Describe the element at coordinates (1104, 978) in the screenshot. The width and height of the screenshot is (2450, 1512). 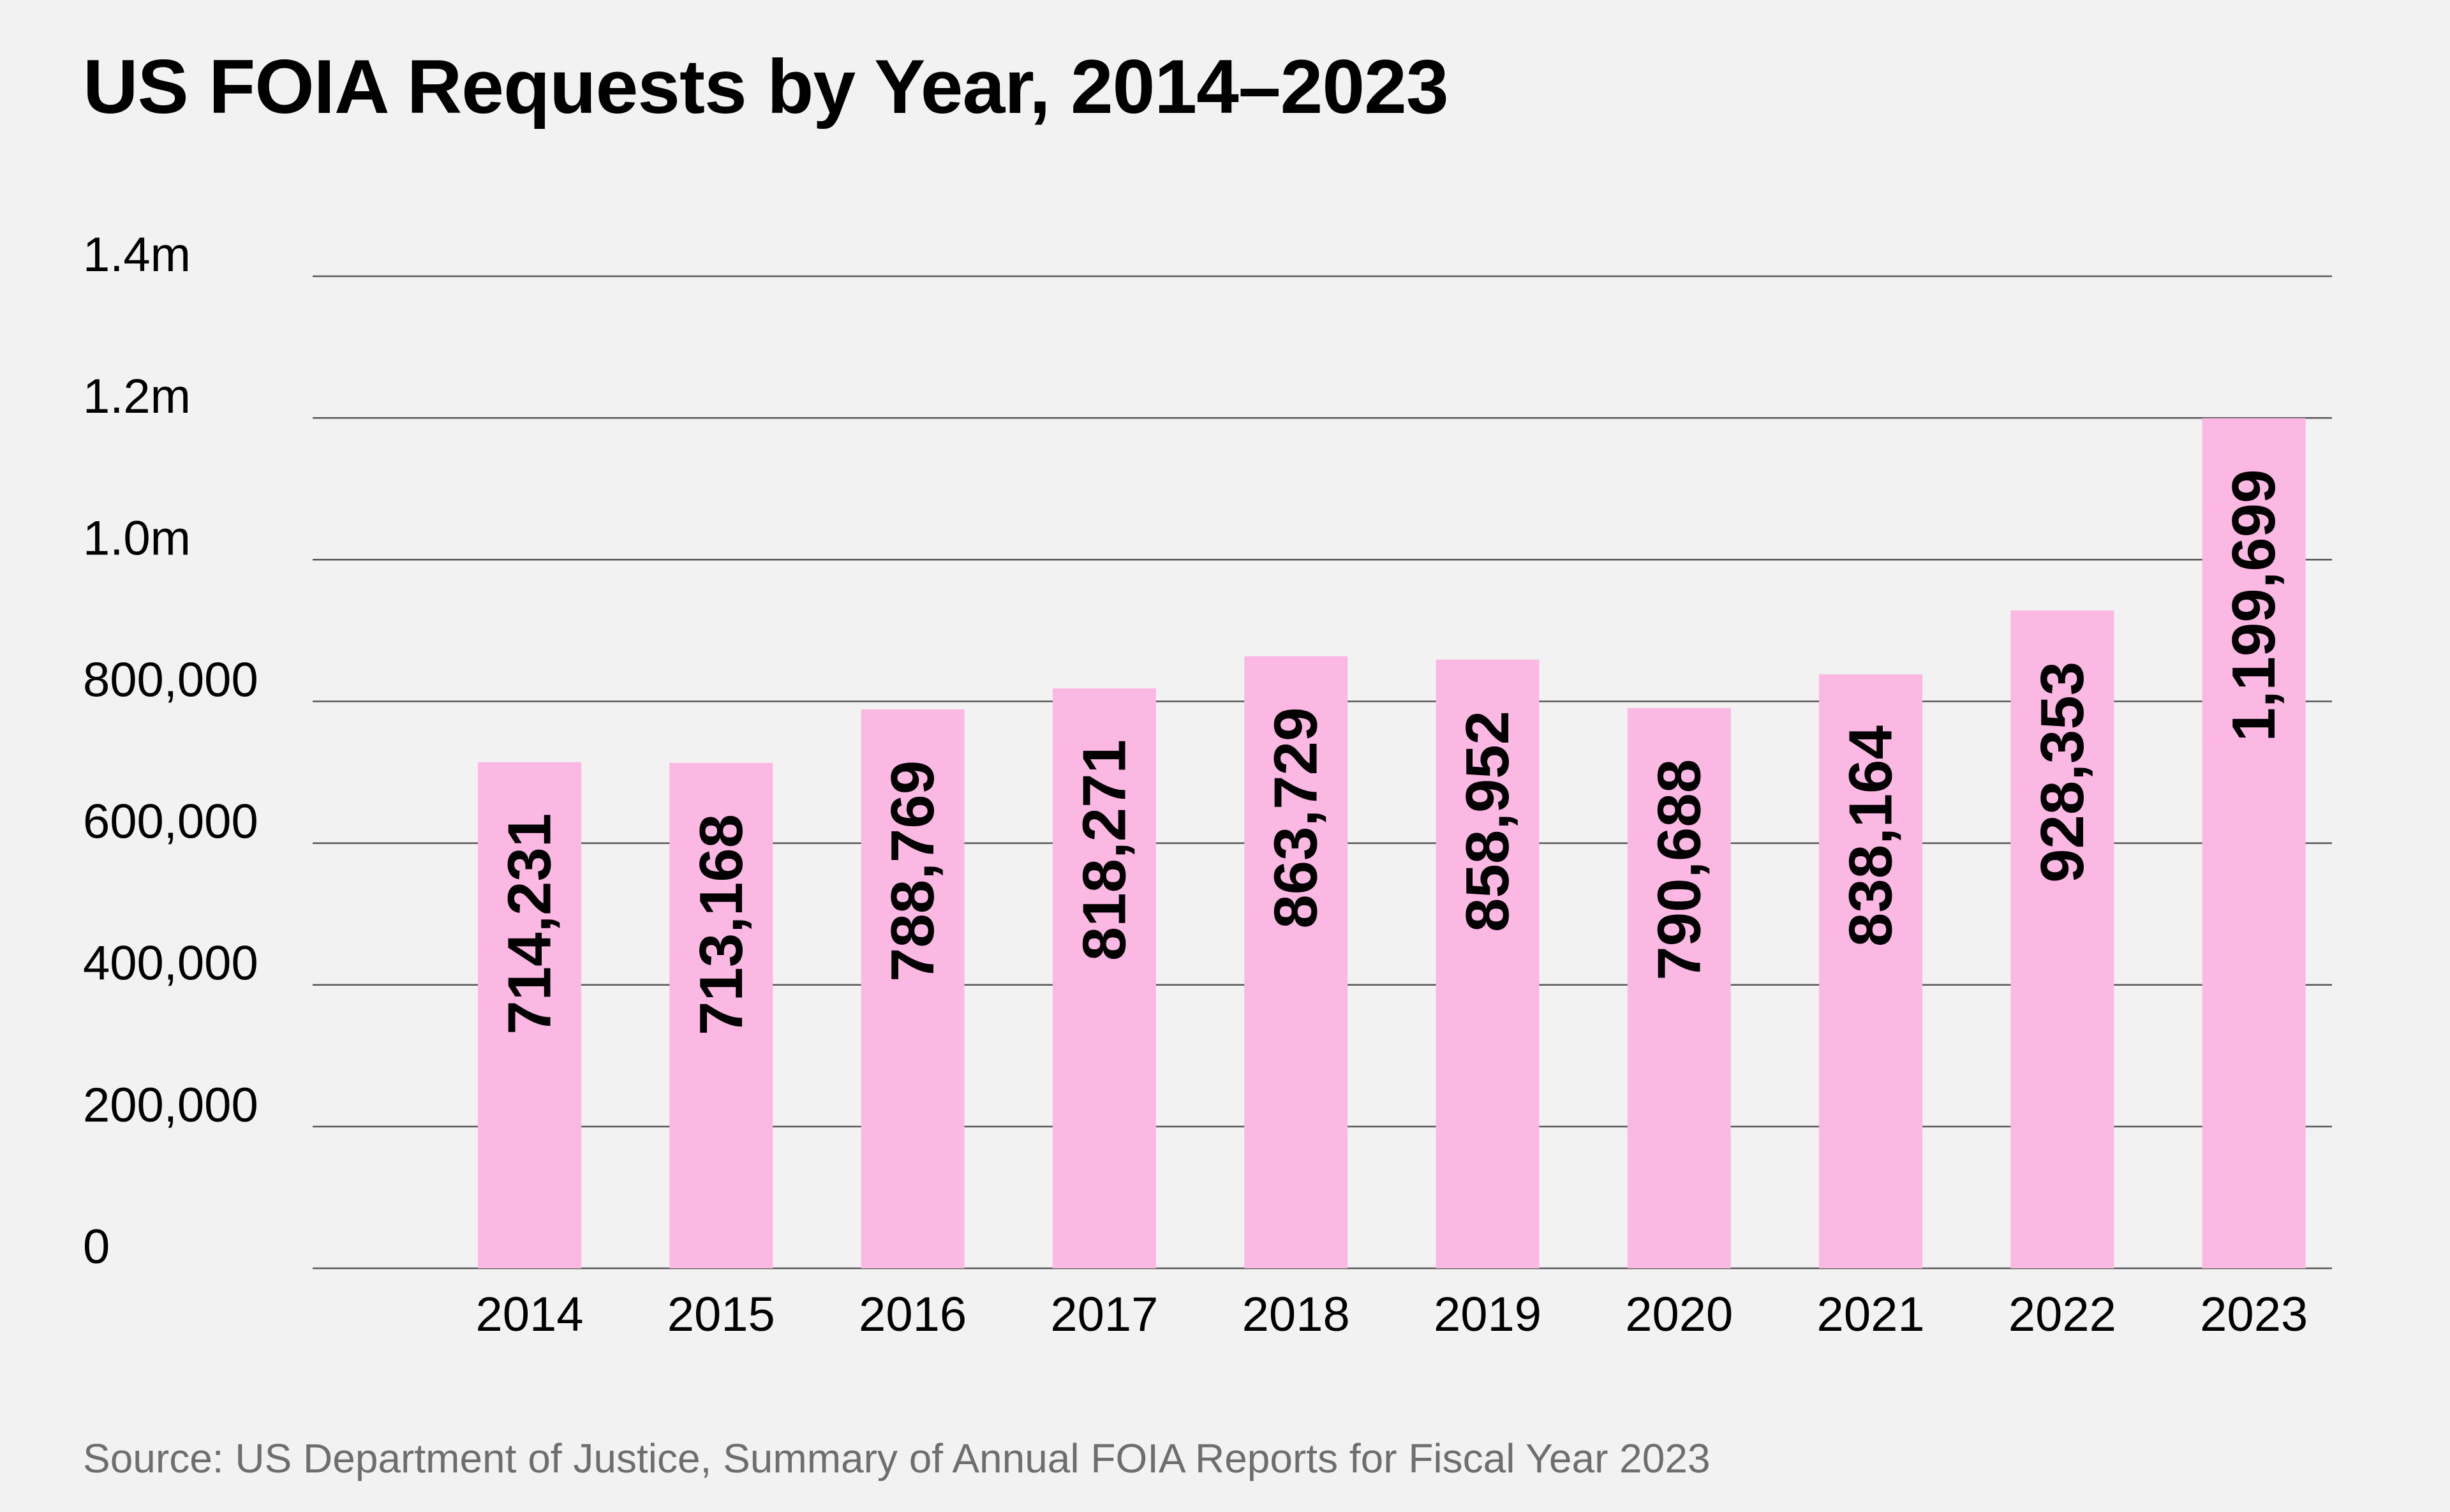
I see `bar-2017` at that location.